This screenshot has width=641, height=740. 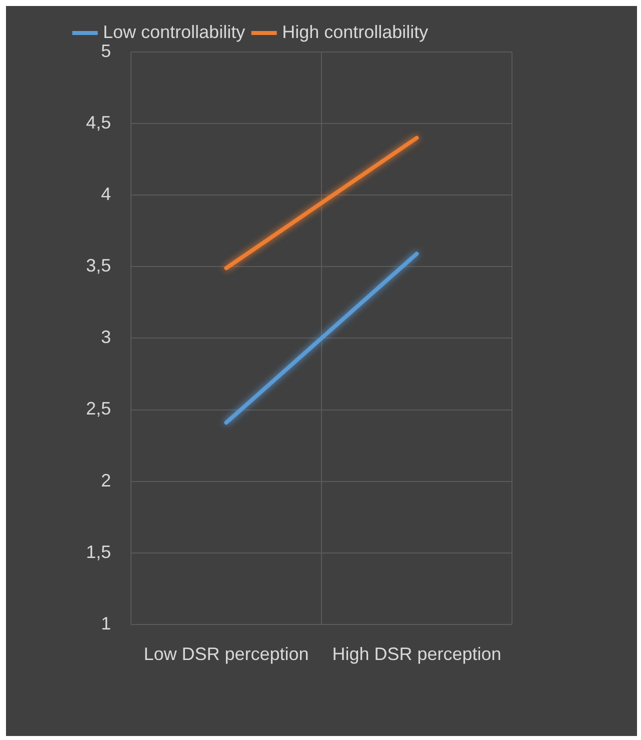 I want to click on y-tick-label: 4, so click(x=106, y=194).